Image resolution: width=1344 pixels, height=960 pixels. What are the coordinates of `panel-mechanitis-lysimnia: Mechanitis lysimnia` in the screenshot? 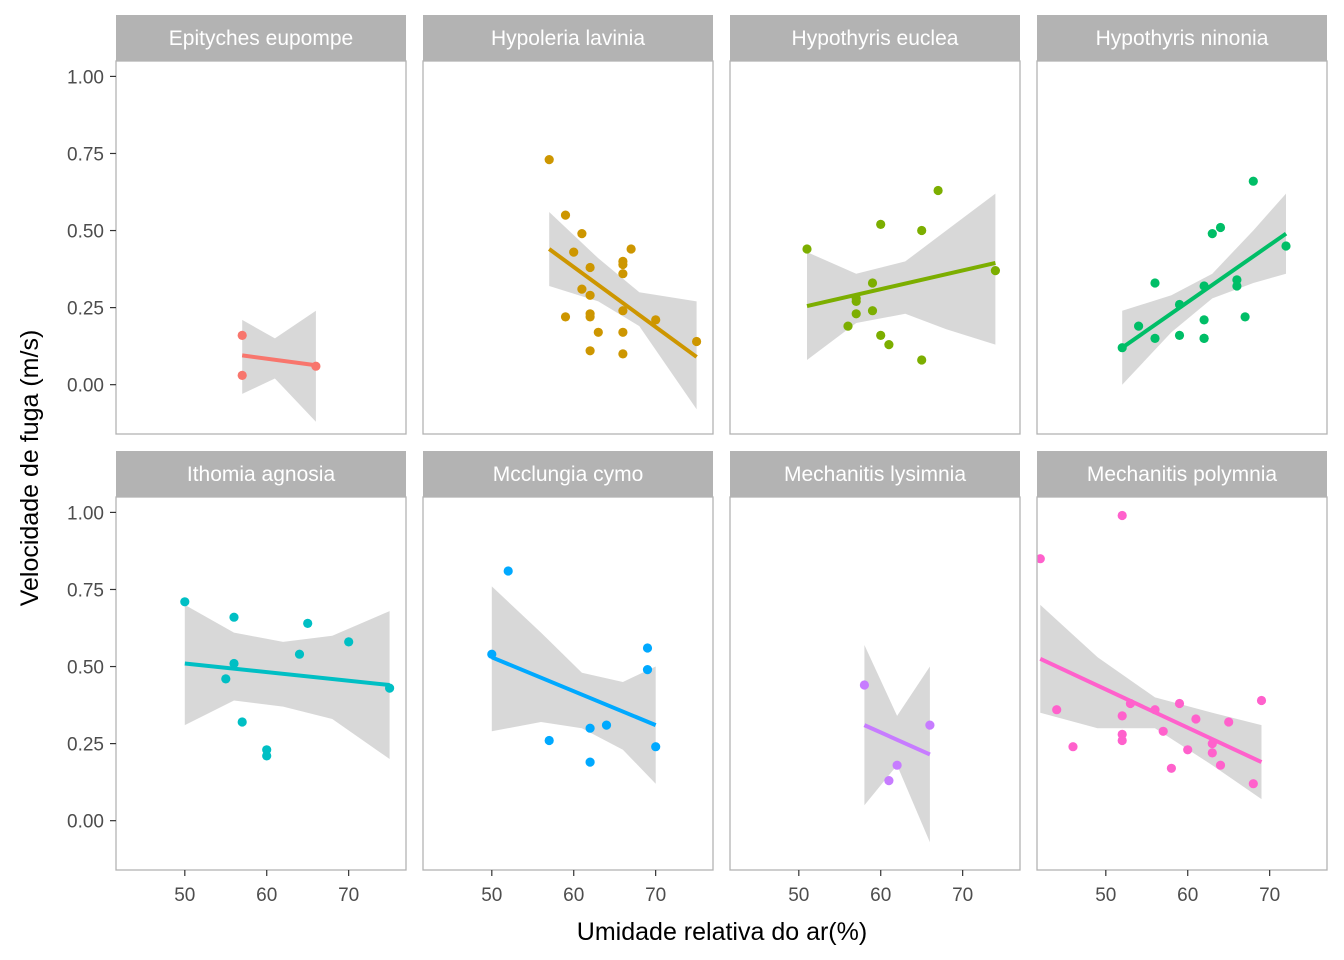 It's located at (875, 661).